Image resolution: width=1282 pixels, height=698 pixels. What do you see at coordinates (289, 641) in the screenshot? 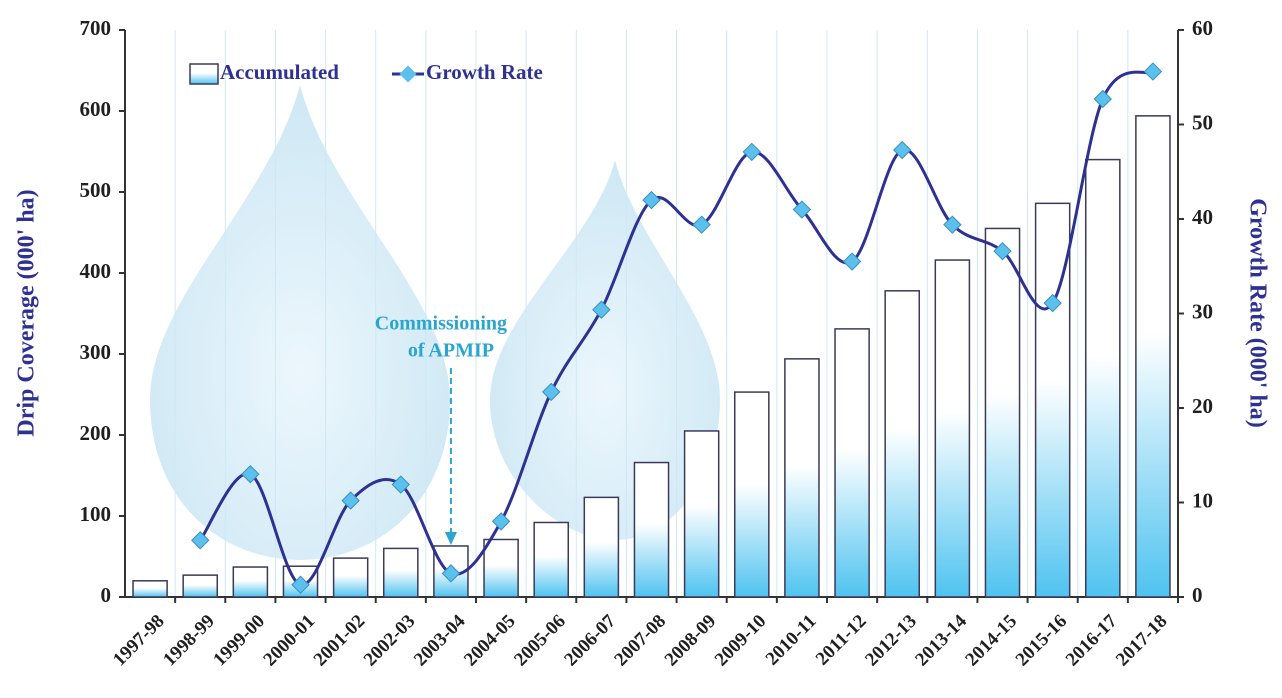
I see `x-tick-label: 2000-01` at bounding box center [289, 641].